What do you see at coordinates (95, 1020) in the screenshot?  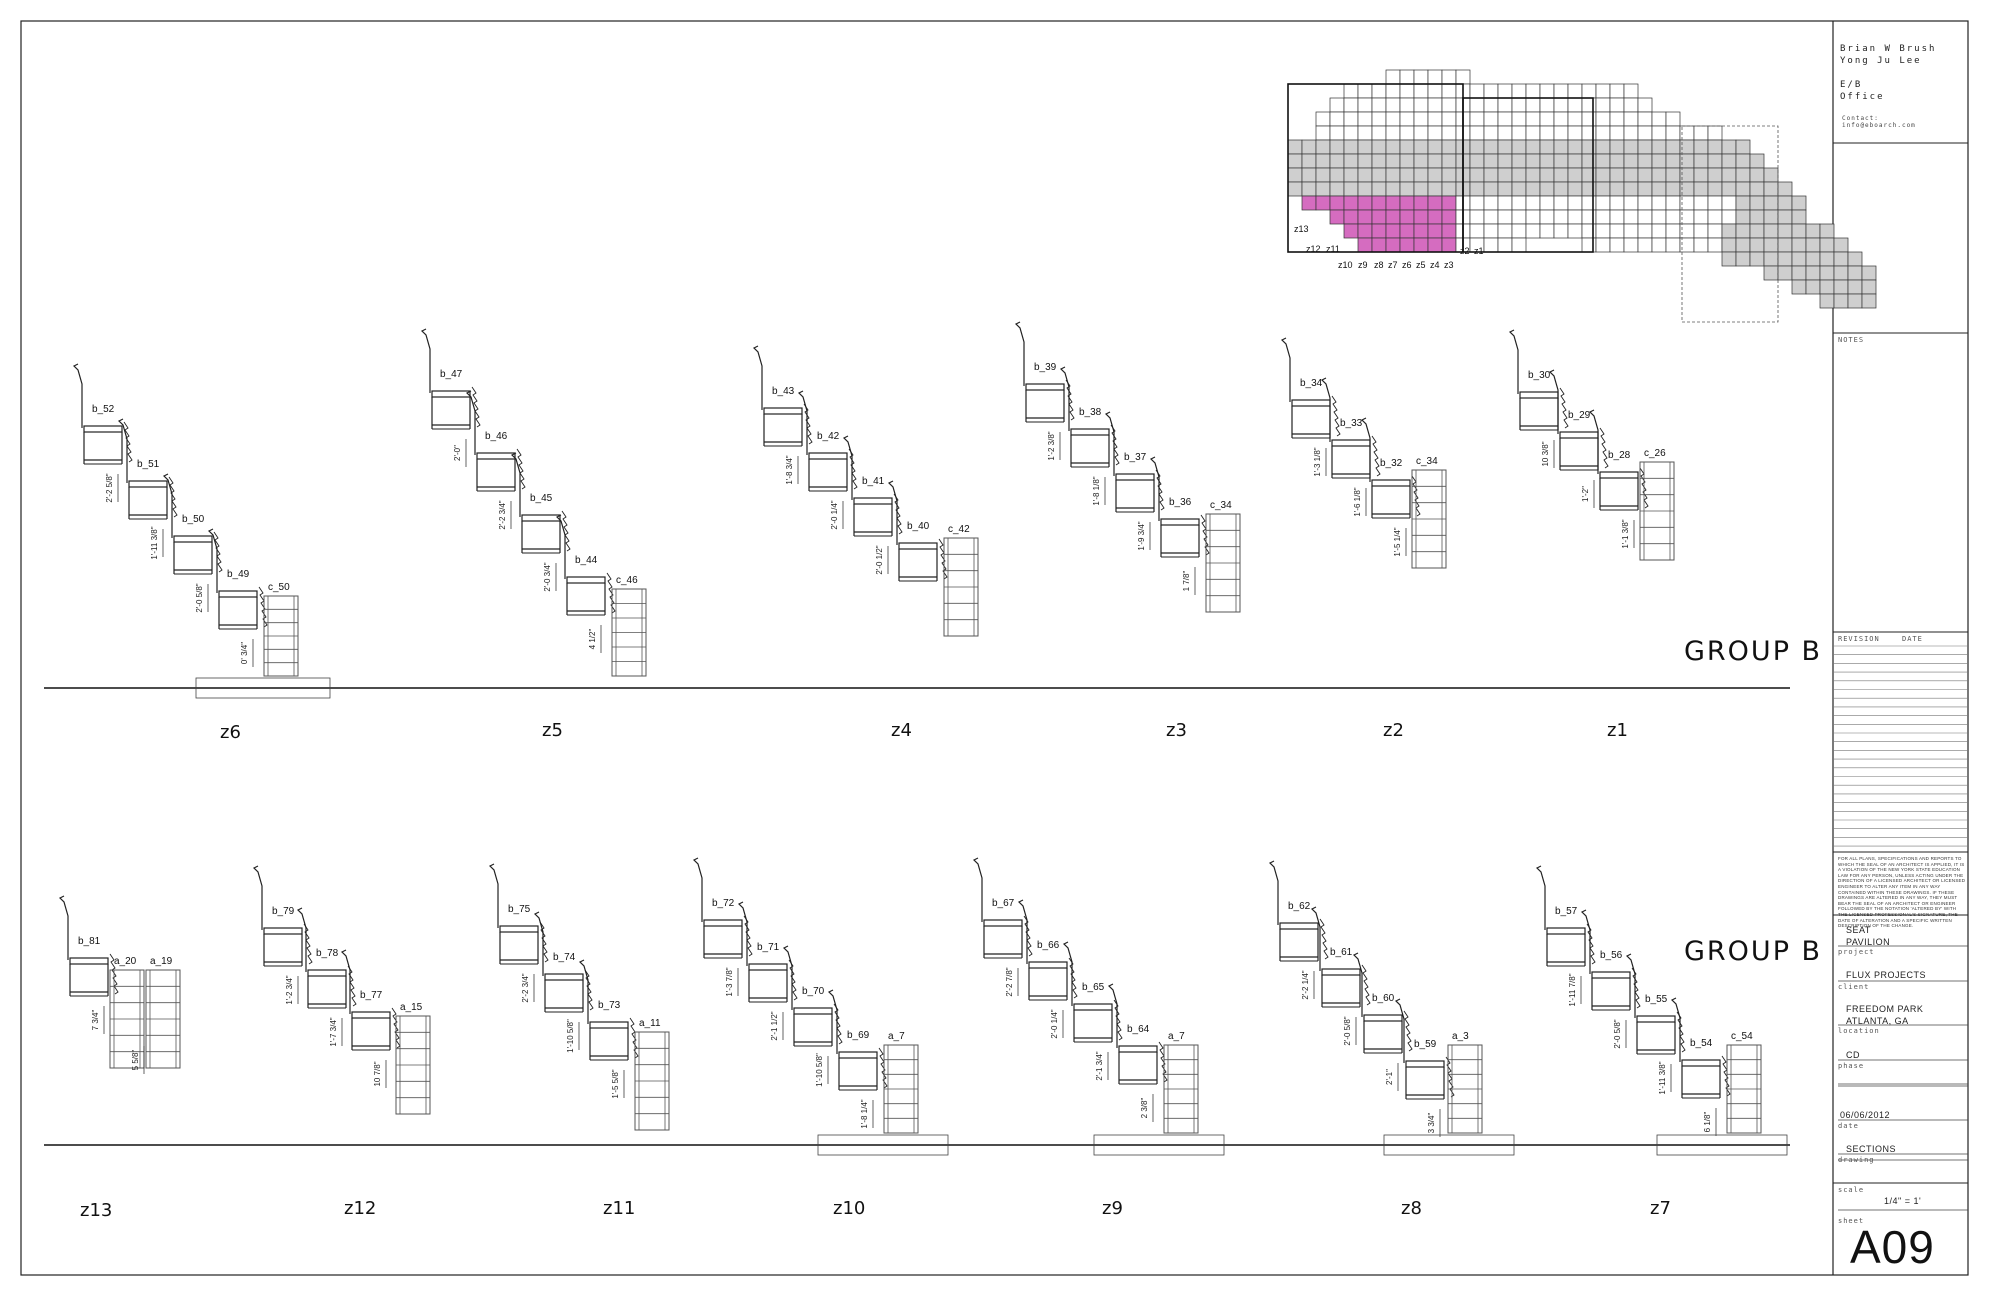 I see `dimension-label: 7 3/4"` at bounding box center [95, 1020].